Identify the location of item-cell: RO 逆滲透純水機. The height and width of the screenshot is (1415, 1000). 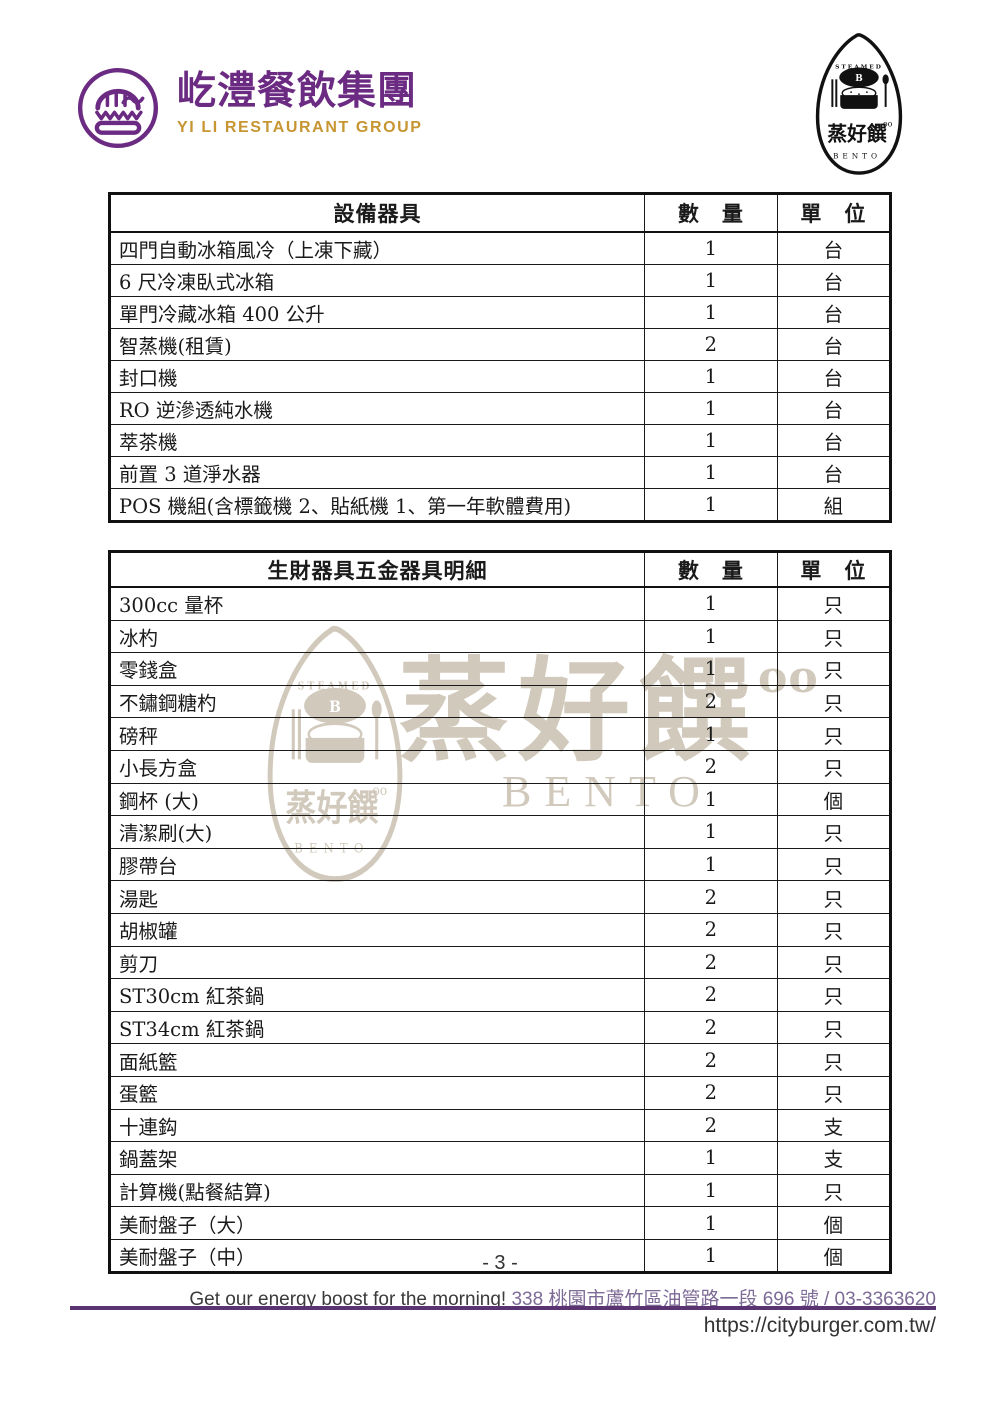
(377, 408).